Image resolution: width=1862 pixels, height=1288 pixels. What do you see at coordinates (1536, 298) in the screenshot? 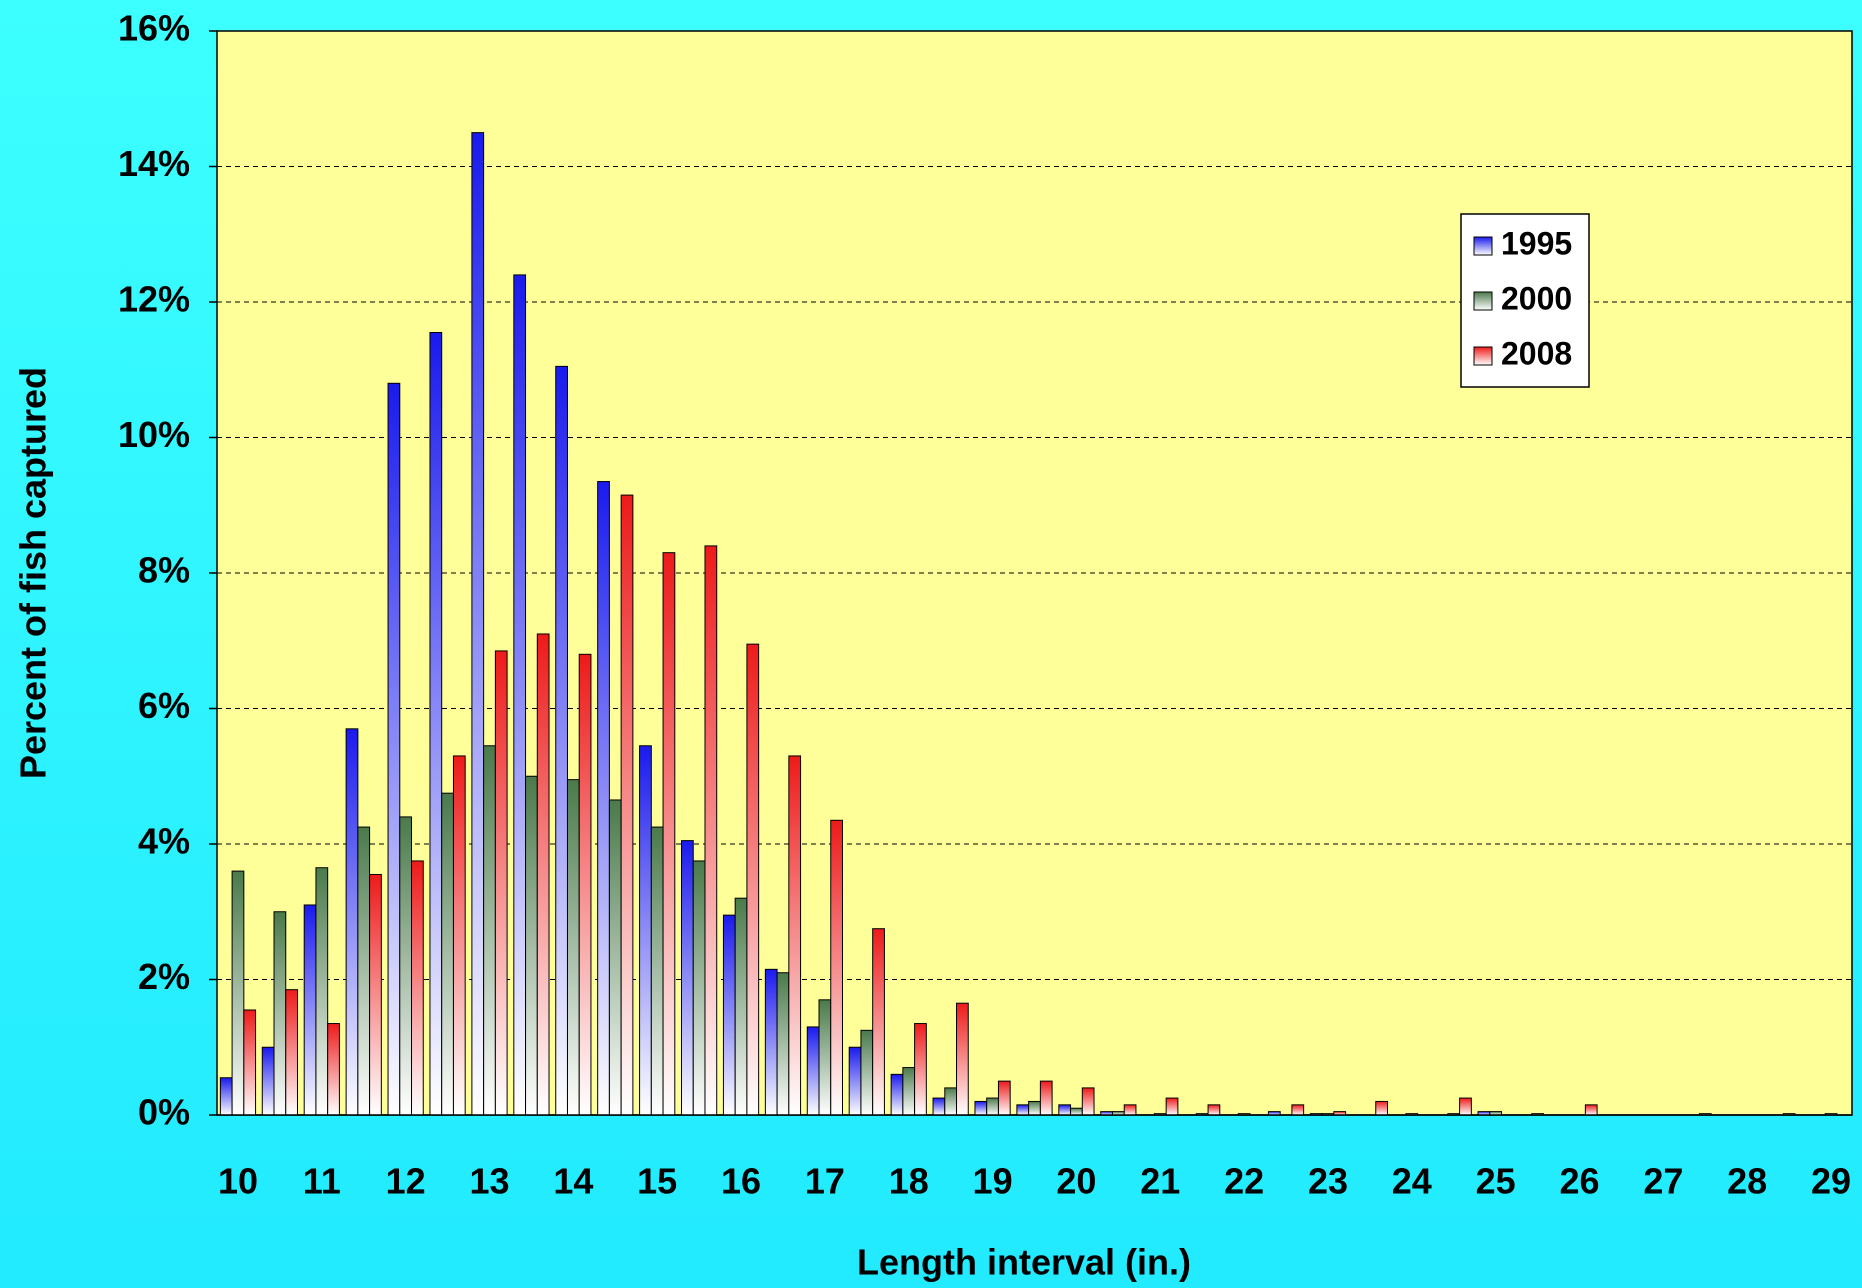
I see `legend-label: 2000` at bounding box center [1536, 298].